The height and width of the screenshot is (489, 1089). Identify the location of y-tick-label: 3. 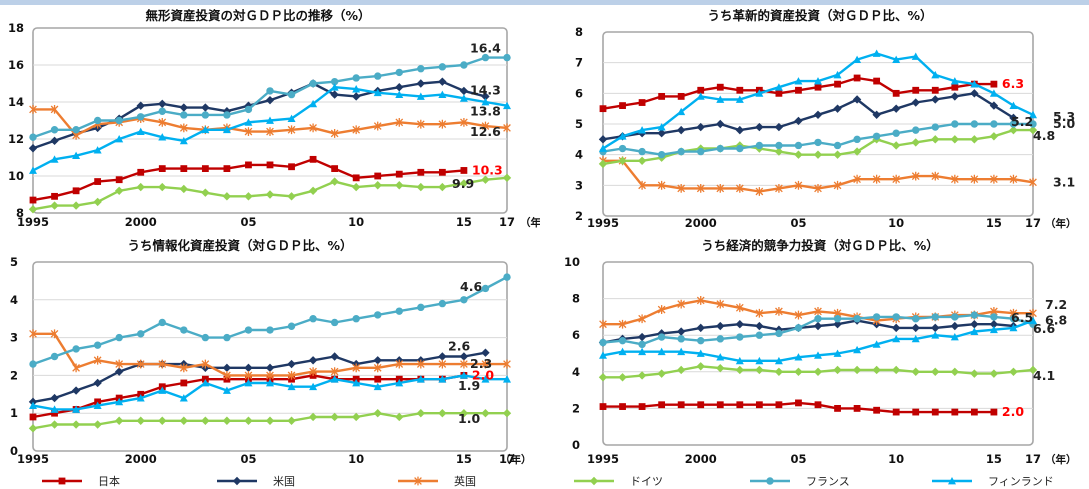
(14, 338).